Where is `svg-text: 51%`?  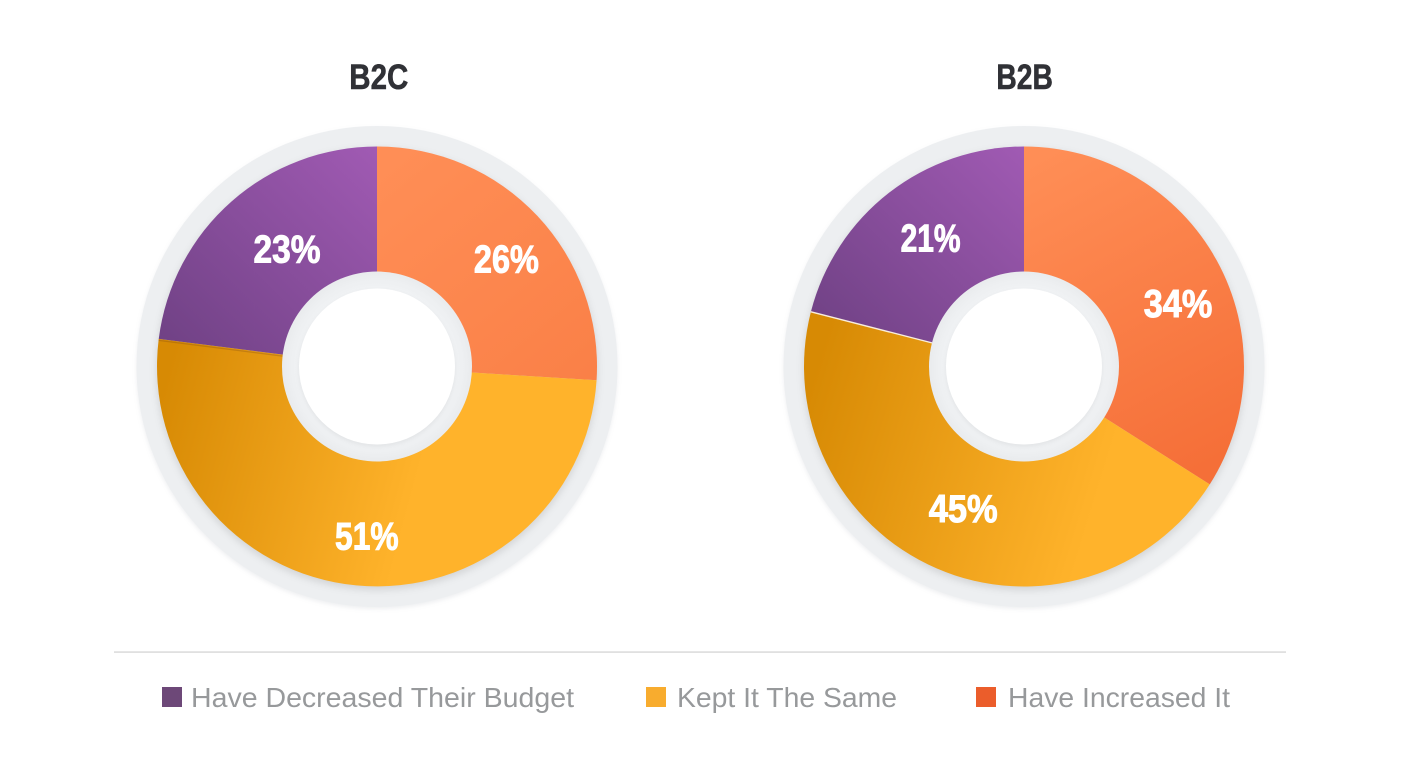
svg-text: 51% is located at coordinates (367, 536).